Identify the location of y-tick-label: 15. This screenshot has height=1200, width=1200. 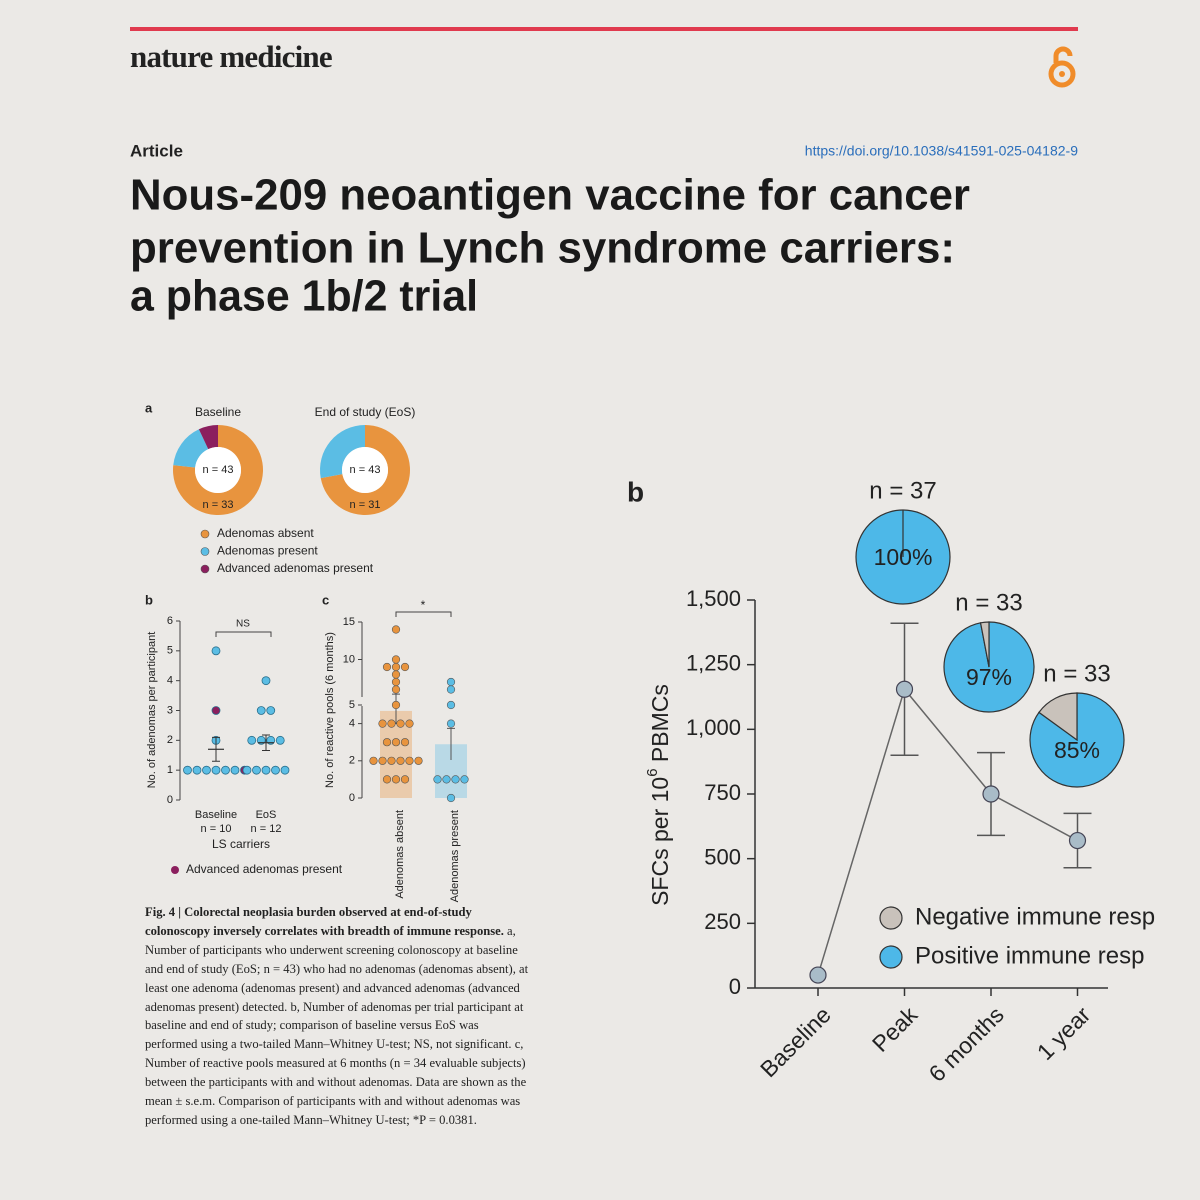
(349, 622).